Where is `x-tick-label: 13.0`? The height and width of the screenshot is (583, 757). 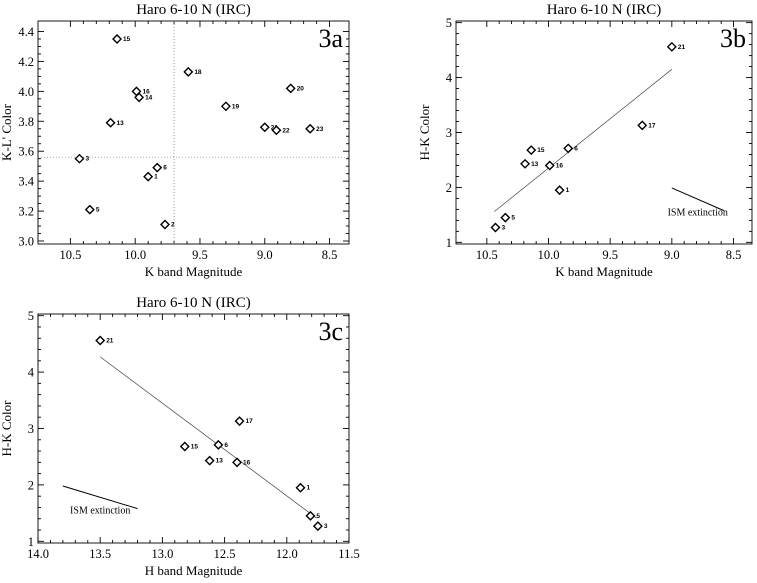 x-tick-label: 13.0 is located at coordinates (162, 554).